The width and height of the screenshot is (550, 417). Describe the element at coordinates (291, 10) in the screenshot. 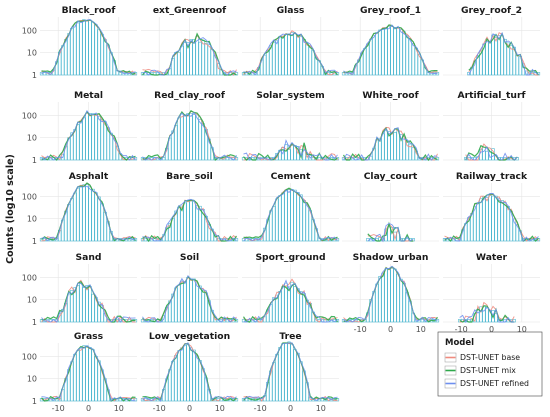

I see `panel-title: Glass` at that location.